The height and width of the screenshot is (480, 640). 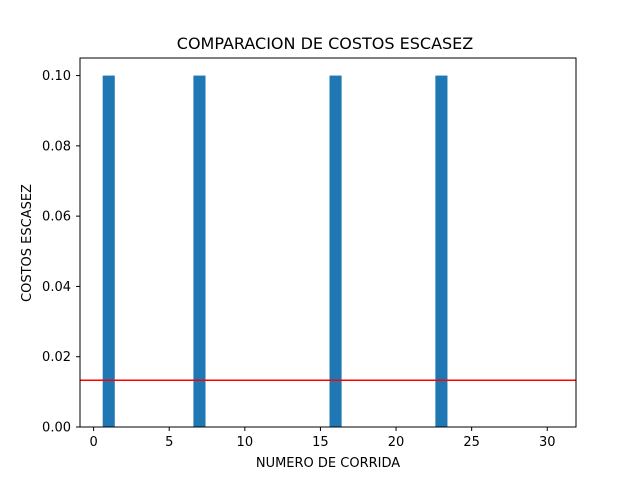 What do you see at coordinates (328, 463) in the screenshot?
I see `x-axis-label: NUMERO DE CORRIDA` at bounding box center [328, 463].